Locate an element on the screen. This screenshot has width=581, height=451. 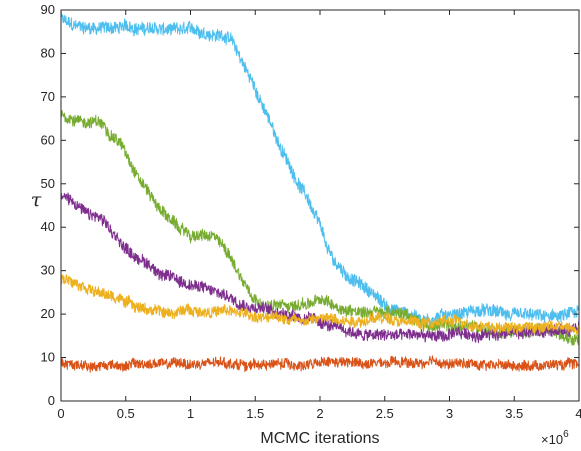
y-tick-label: 80 is located at coordinates (48, 52).